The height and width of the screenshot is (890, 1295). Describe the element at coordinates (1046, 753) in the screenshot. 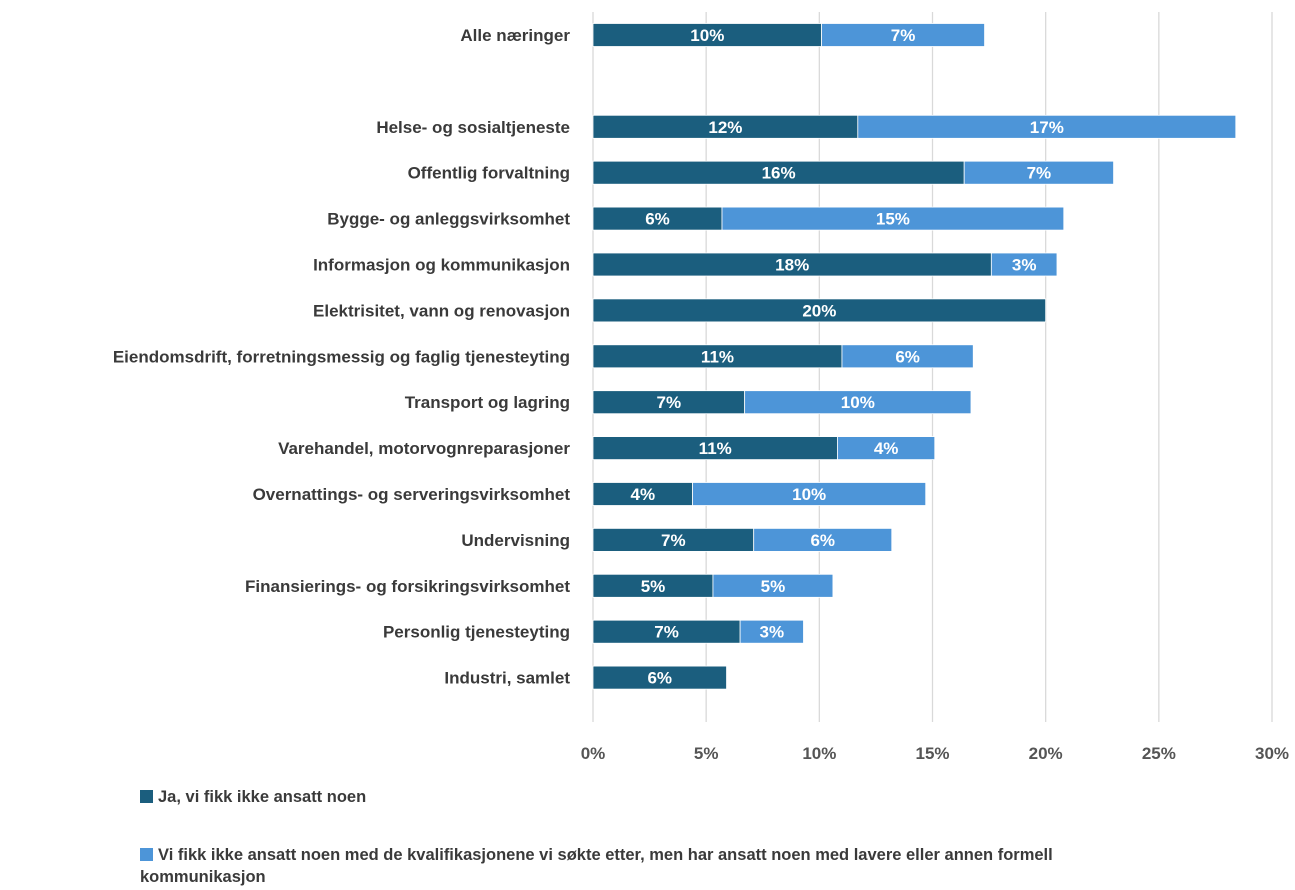

I see `x-tick-label: 20%` at that location.